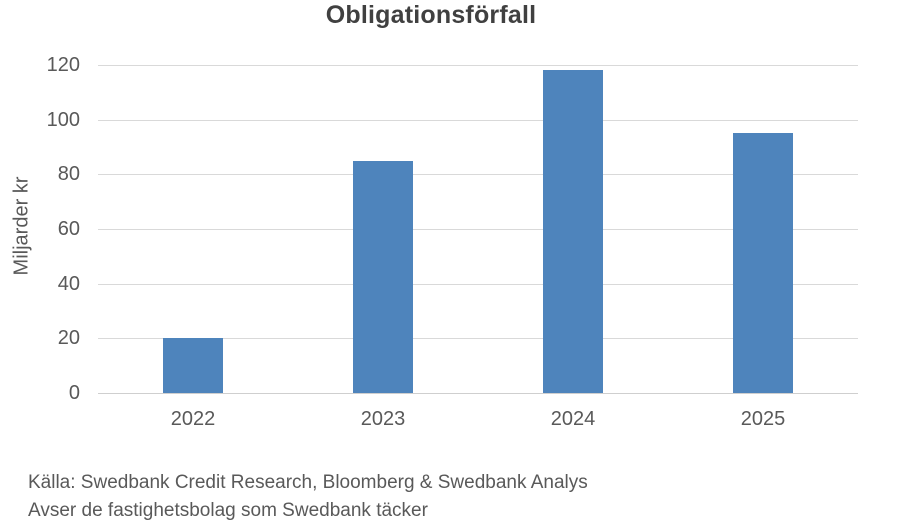 Image resolution: width=904 pixels, height=523 pixels. What do you see at coordinates (68, 174) in the screenshot?
I see `y-tick-label: 80` at bounding box center [68, 174].